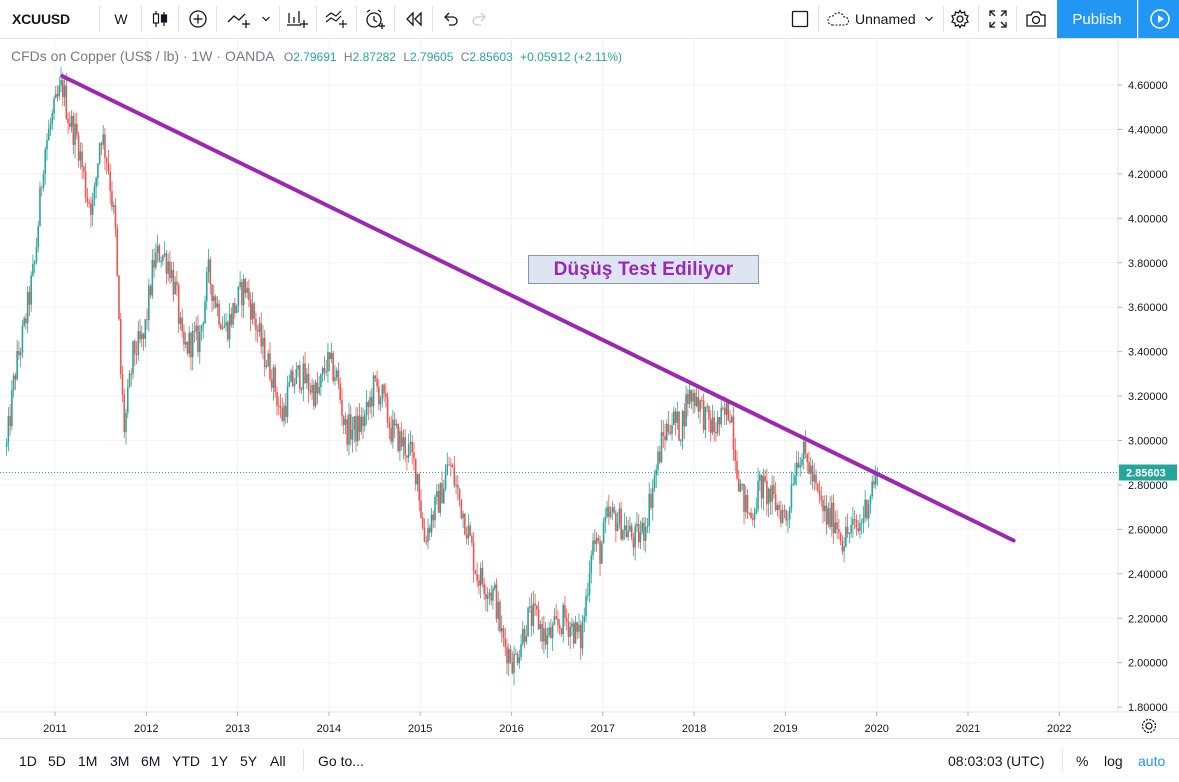 Image resolution: width=1179 pixels, height=782 pixels. I want to click on interval-button: W, so click(121, 19).